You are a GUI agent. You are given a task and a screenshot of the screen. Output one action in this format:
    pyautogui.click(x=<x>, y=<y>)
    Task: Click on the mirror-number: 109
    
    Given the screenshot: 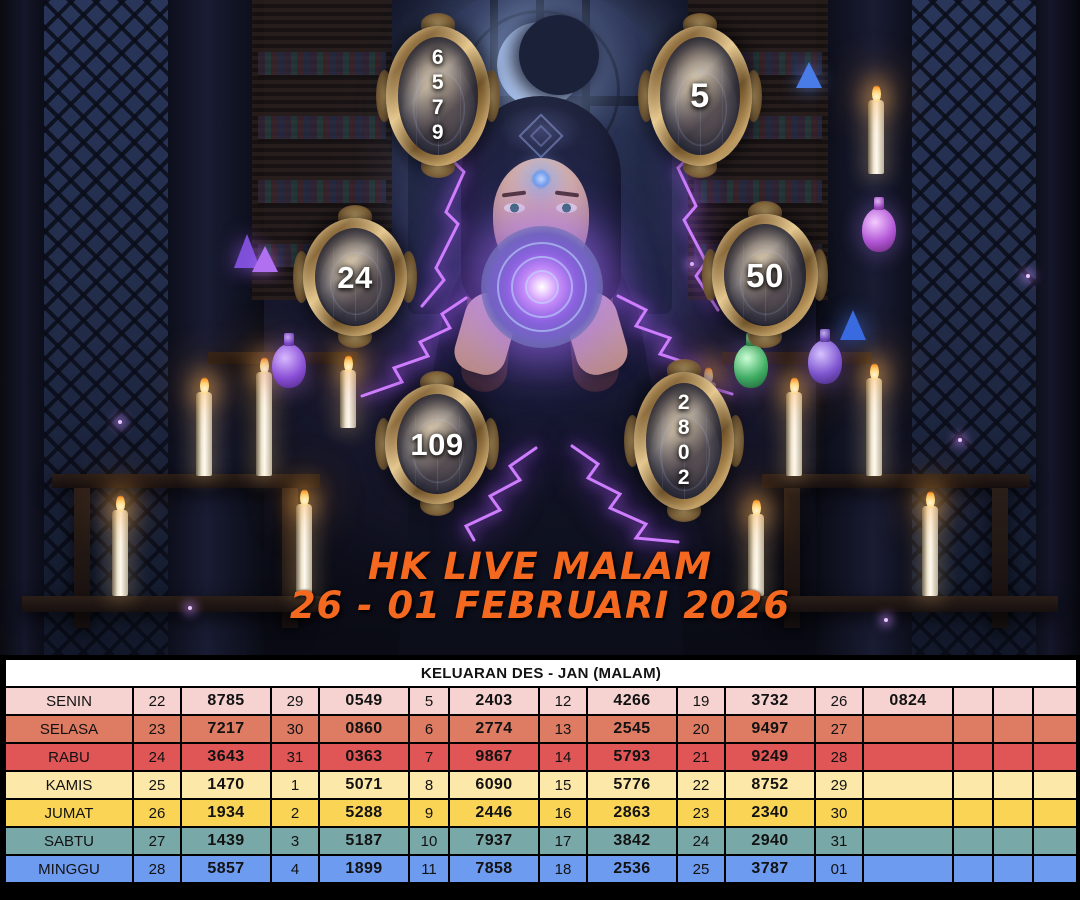 What is the action you would take?
    pyautogui.click(x=437, y=444)
    